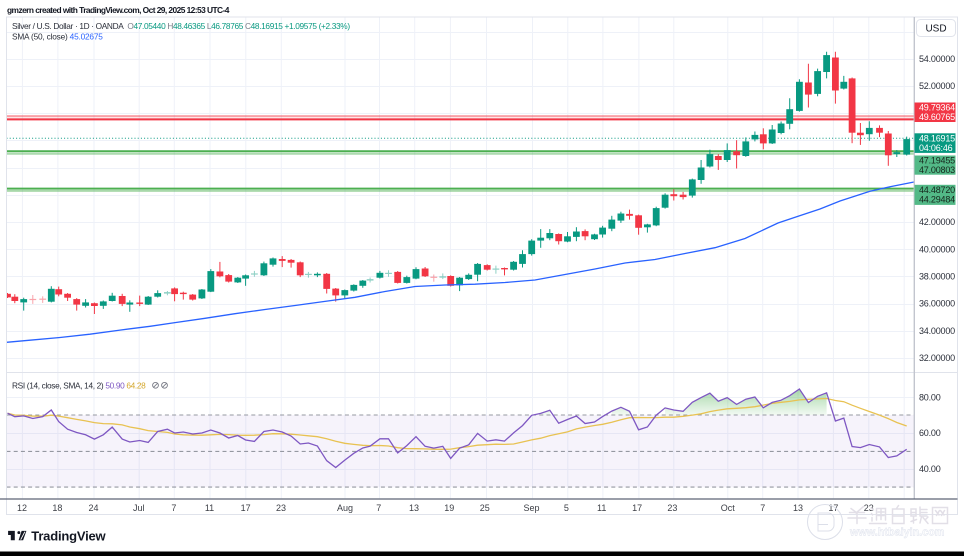 The image size is (964, 556). What do you see at coordinates (139, 508) in the screenshot?
I see `svg-text: Jul` at bounding box center [139, 508].